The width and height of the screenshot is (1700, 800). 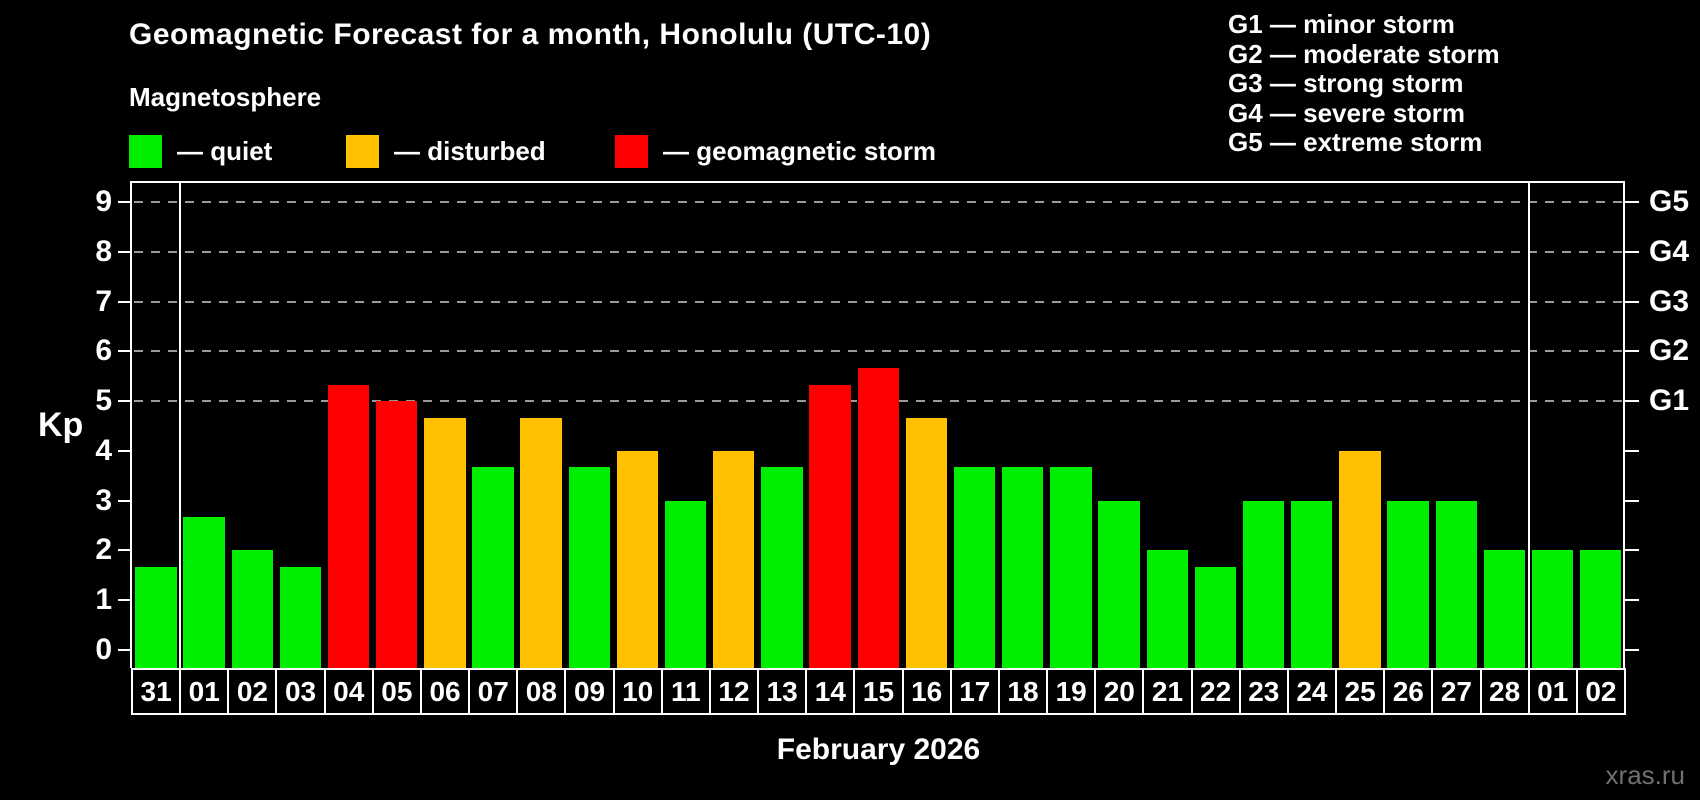 What do you see at coordinates (1360, 691) in the screenshot?
I see `day-label-25: 25` at bounding box center [1360, 691].